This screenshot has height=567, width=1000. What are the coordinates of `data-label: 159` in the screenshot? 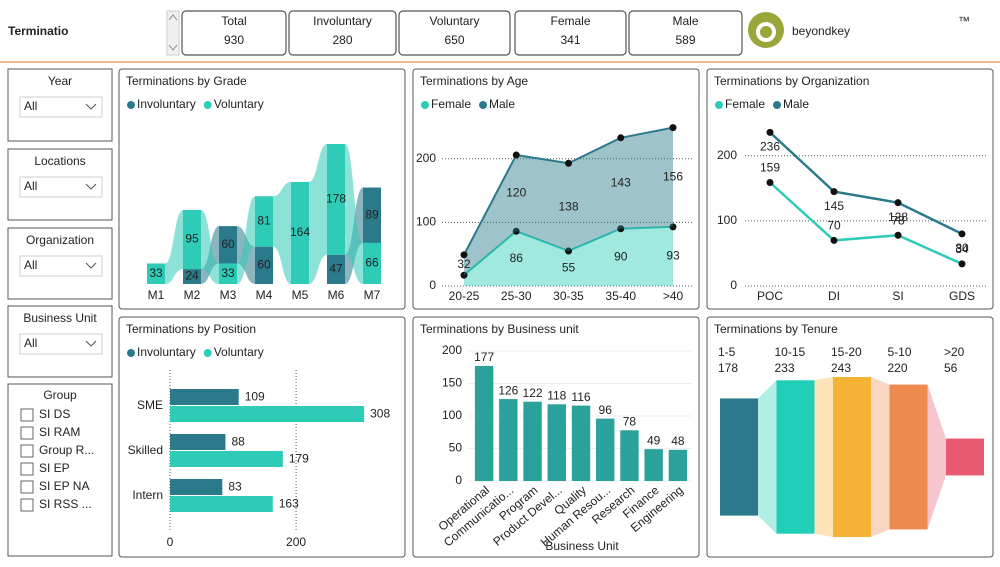 It's located at (770, 168).